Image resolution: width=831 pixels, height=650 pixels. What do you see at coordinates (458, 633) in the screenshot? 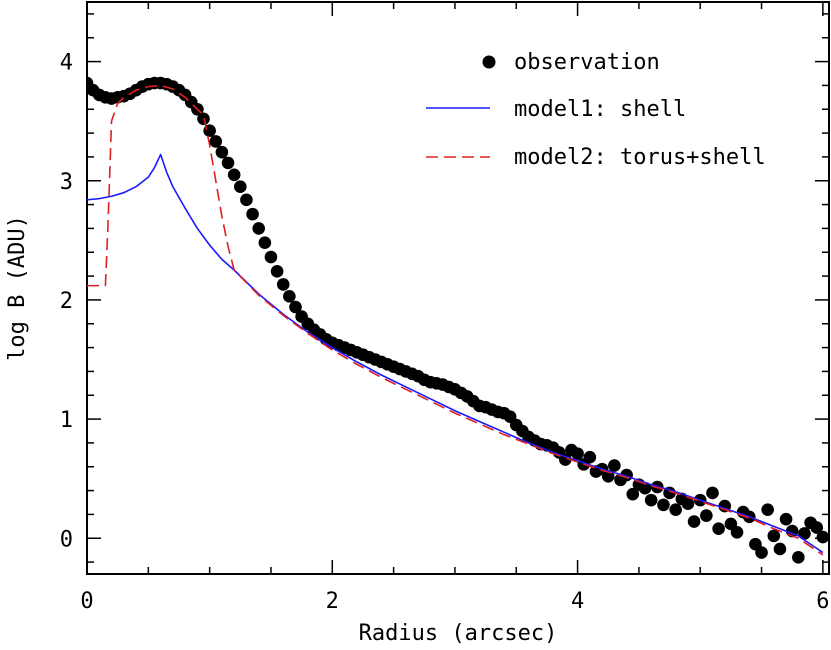
I see `x-axis-label: Radius (arcsec)` at bounding box center [458, 633].